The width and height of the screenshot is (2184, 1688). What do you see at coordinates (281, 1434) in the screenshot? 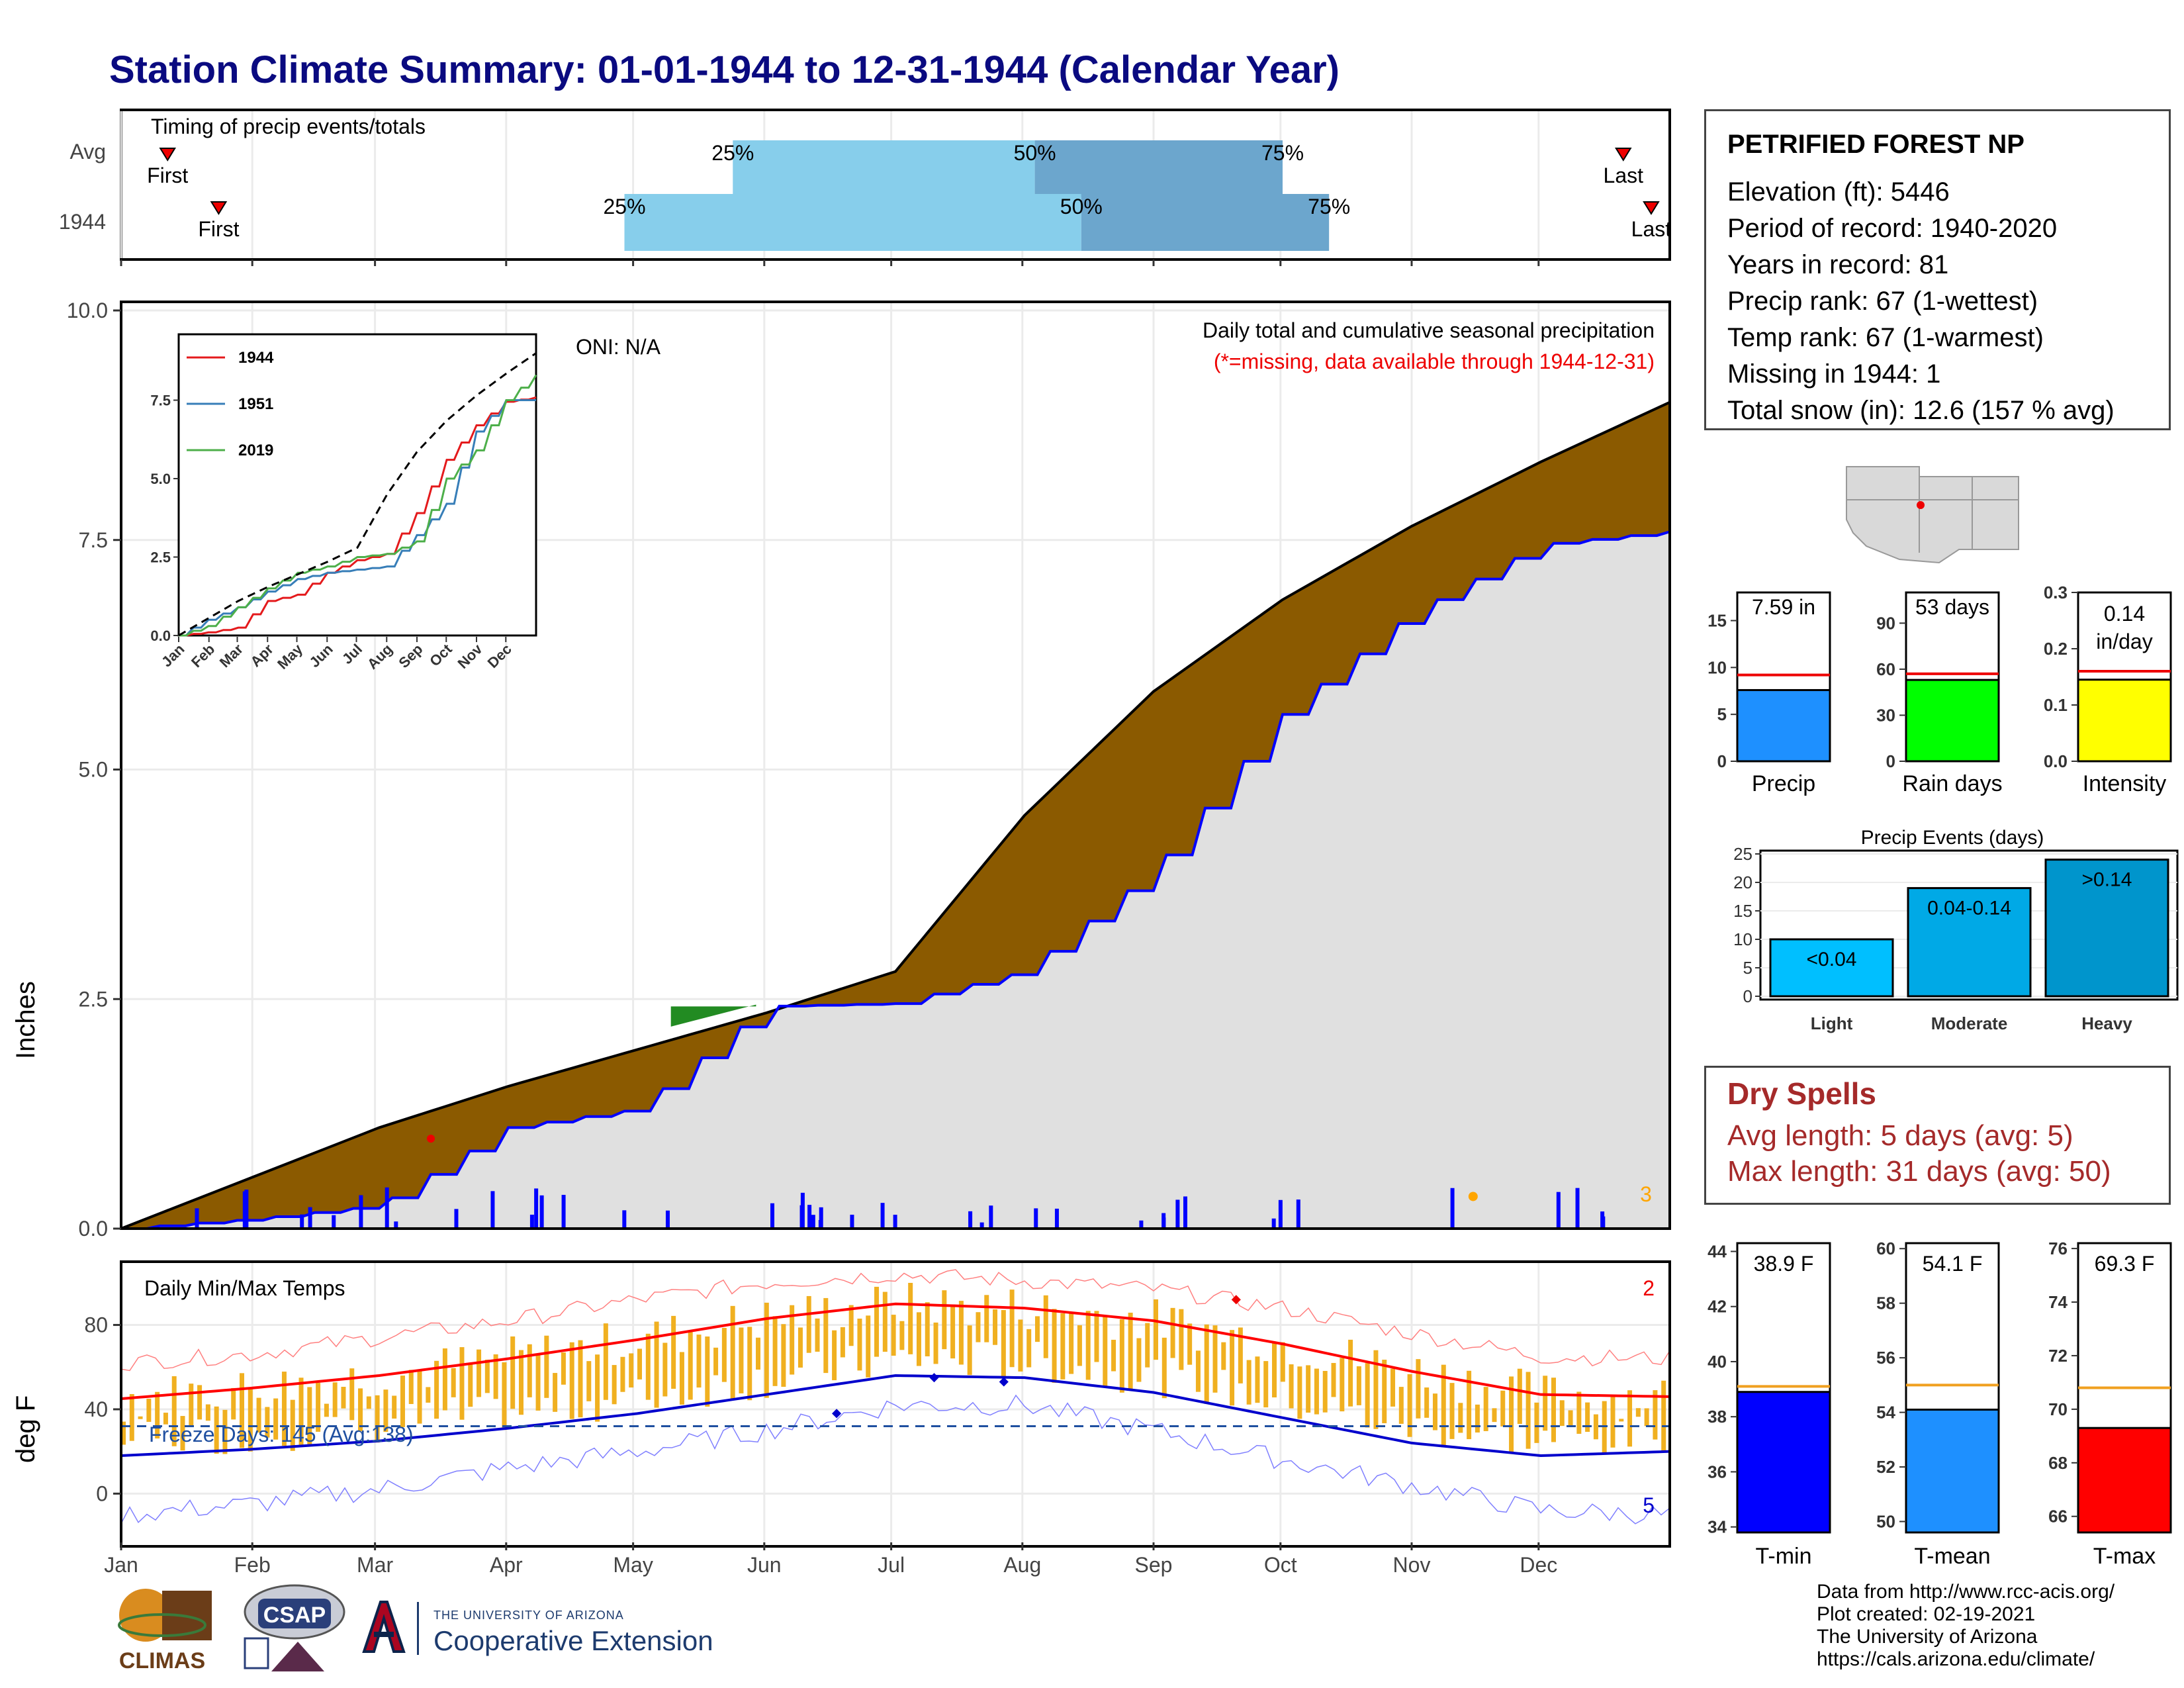
I see `freeze-label: Freeze Days: 145 (Avg:138)` at bounding box center [281, 1434].